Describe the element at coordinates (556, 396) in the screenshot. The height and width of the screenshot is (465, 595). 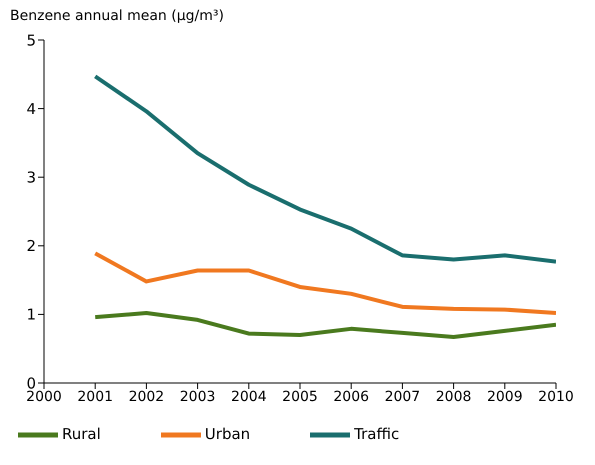
I see `x-tick-label: 2010` at that location.